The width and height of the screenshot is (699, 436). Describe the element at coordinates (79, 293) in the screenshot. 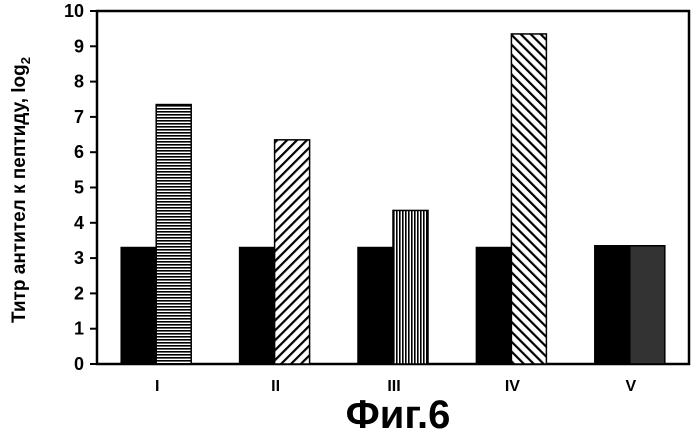

I see `y-tick-label: 2` at that location.